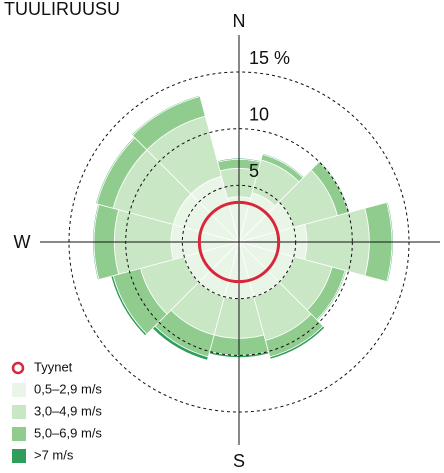  I want to click on legend-label: 3,0–4,9 m/s, so click(68, 410).